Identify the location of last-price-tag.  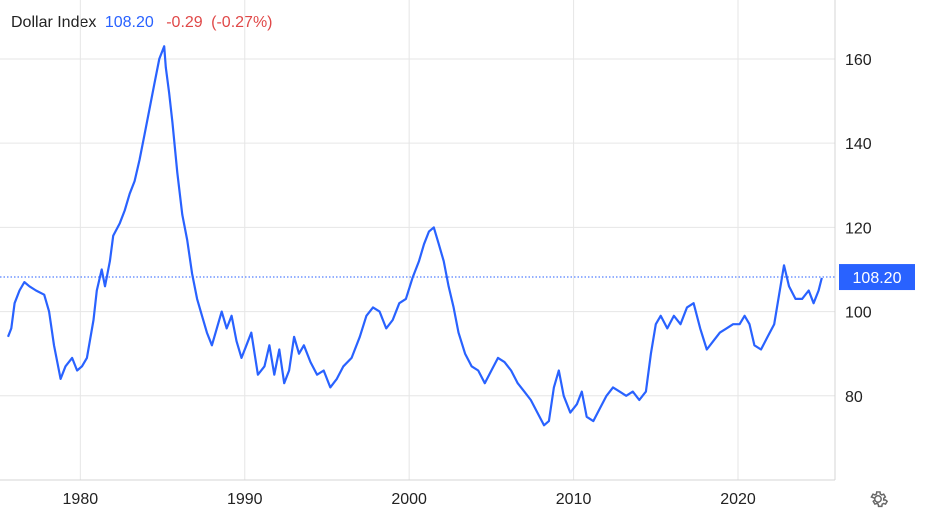
(877, 277).